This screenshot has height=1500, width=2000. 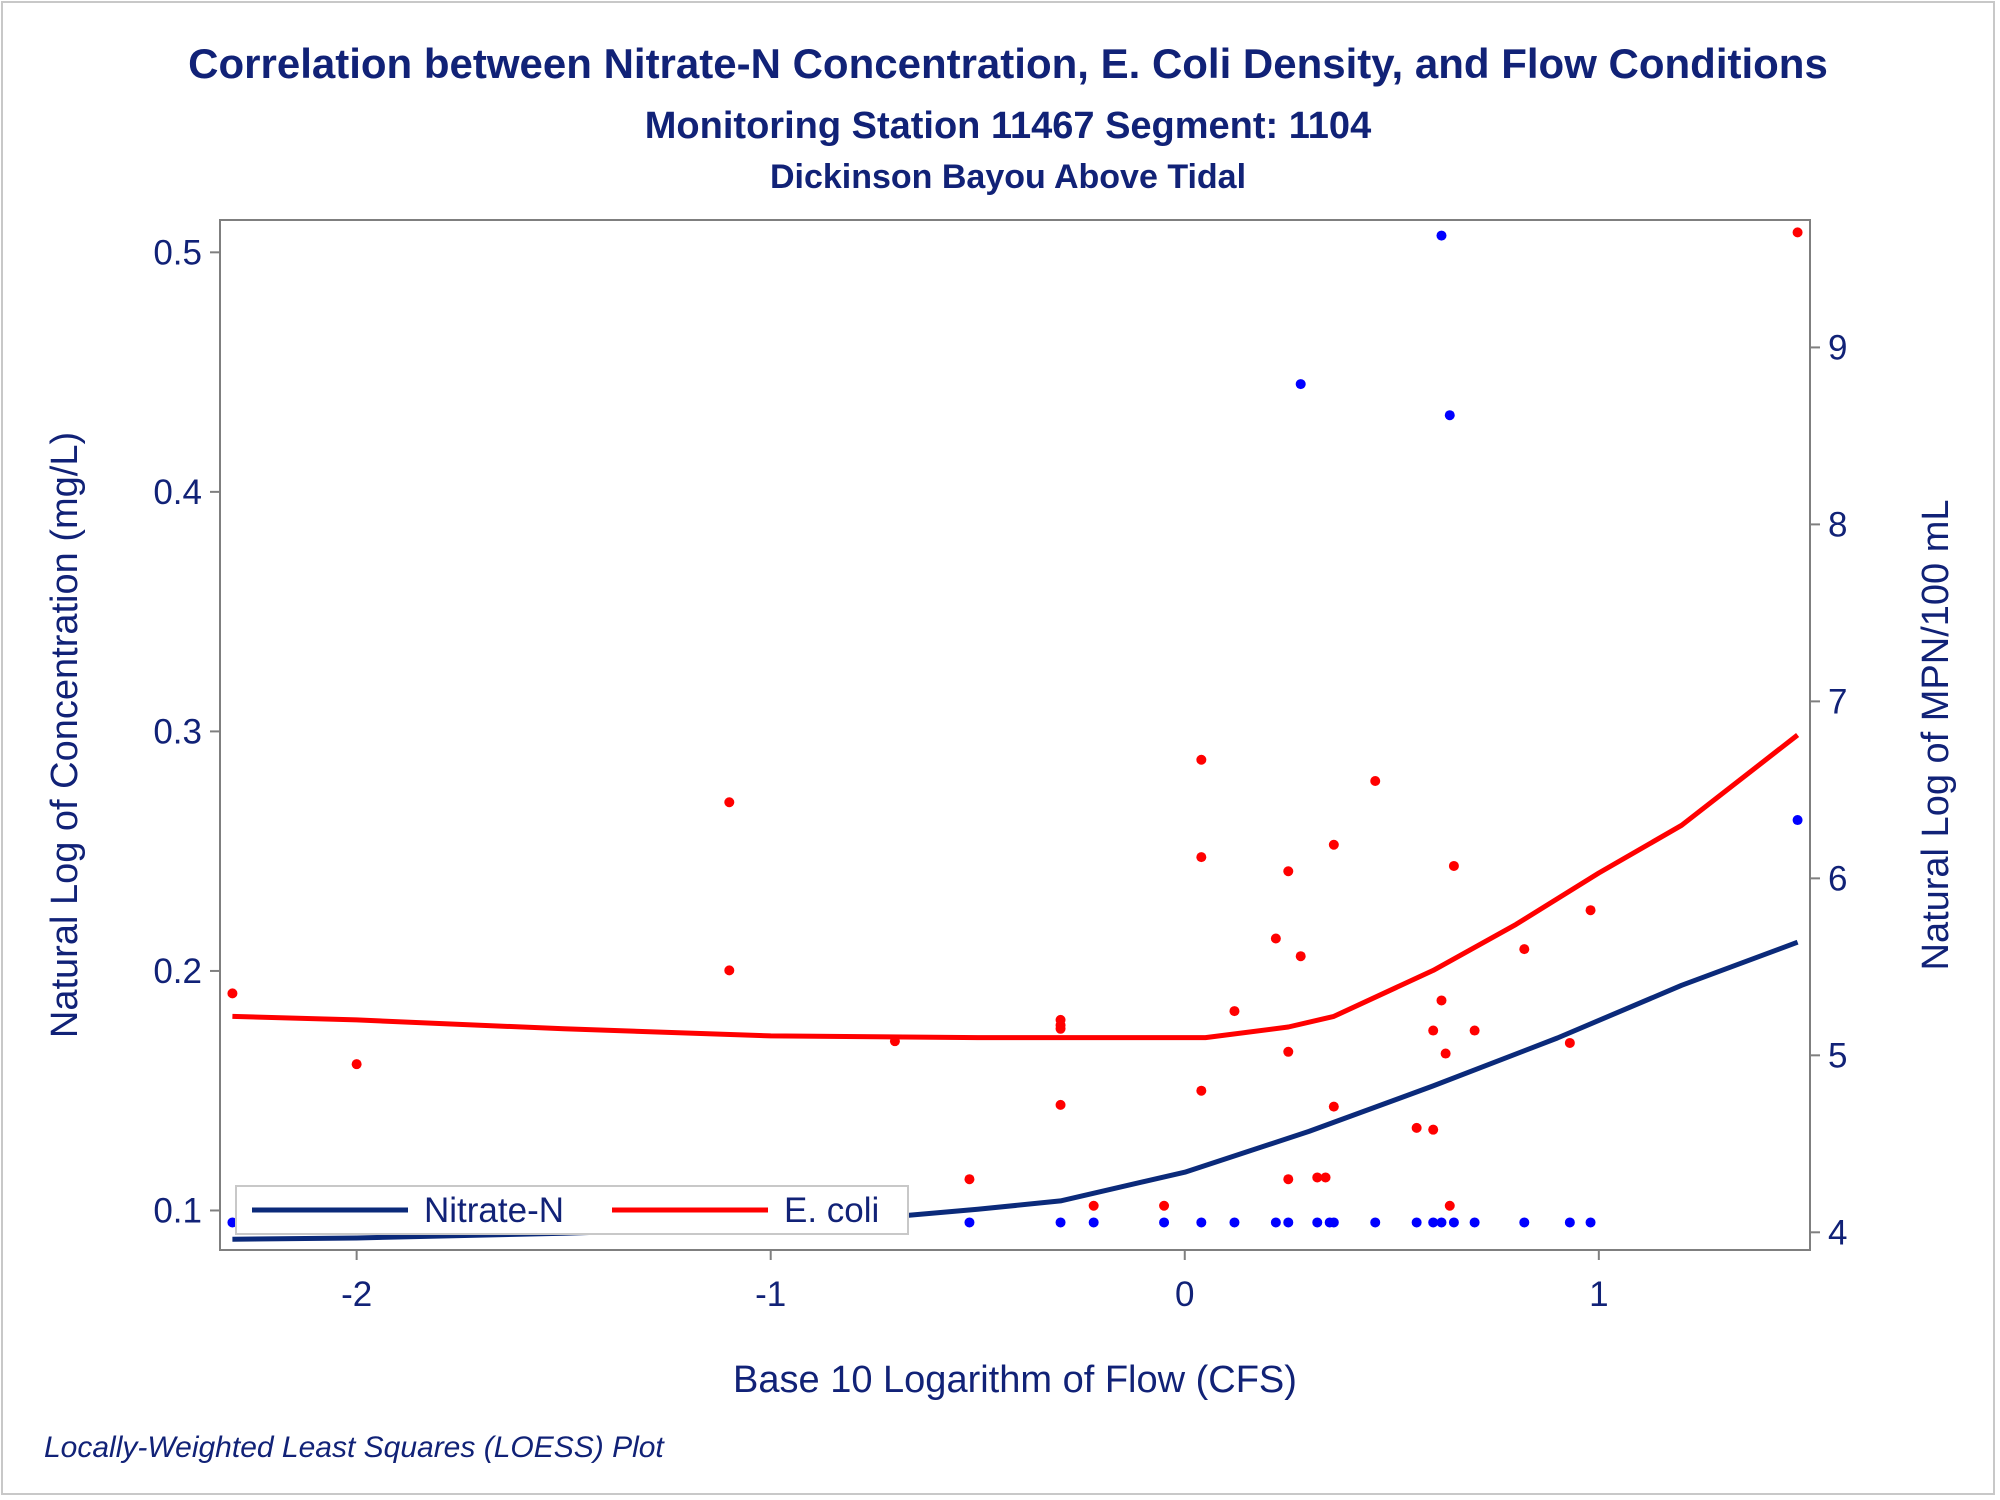 What do you see at coordinates (1598, 1294) in the screenshot?
I see `x-tick-label: 1` at bounding box center [1598, 1294].